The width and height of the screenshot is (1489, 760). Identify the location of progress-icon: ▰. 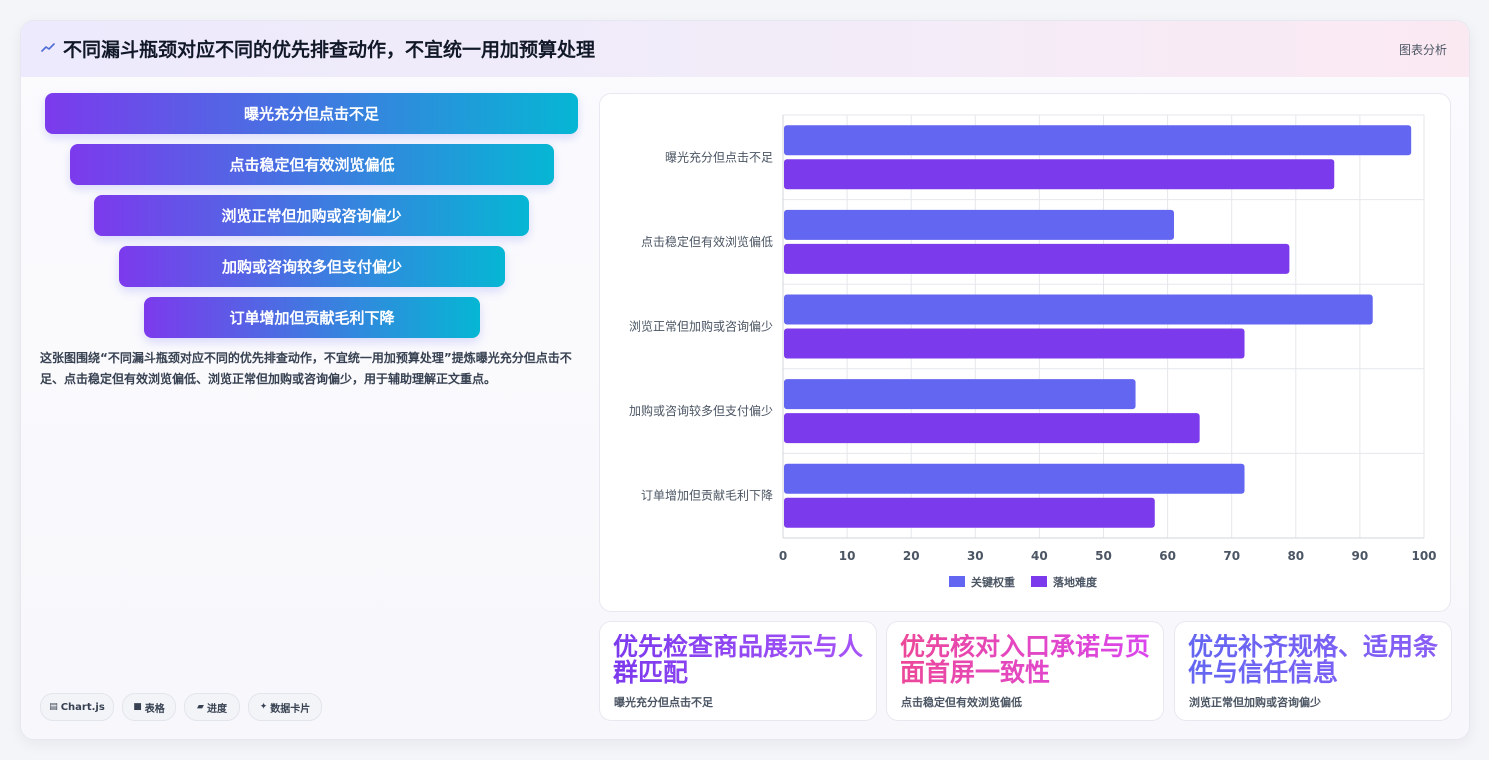
(200, 707).